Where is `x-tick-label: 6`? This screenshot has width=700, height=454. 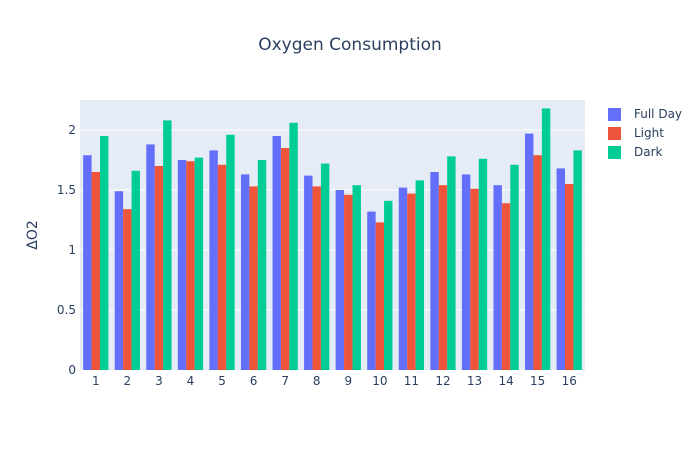 x-tick-label: 6 is located at coordinates (254, 381).